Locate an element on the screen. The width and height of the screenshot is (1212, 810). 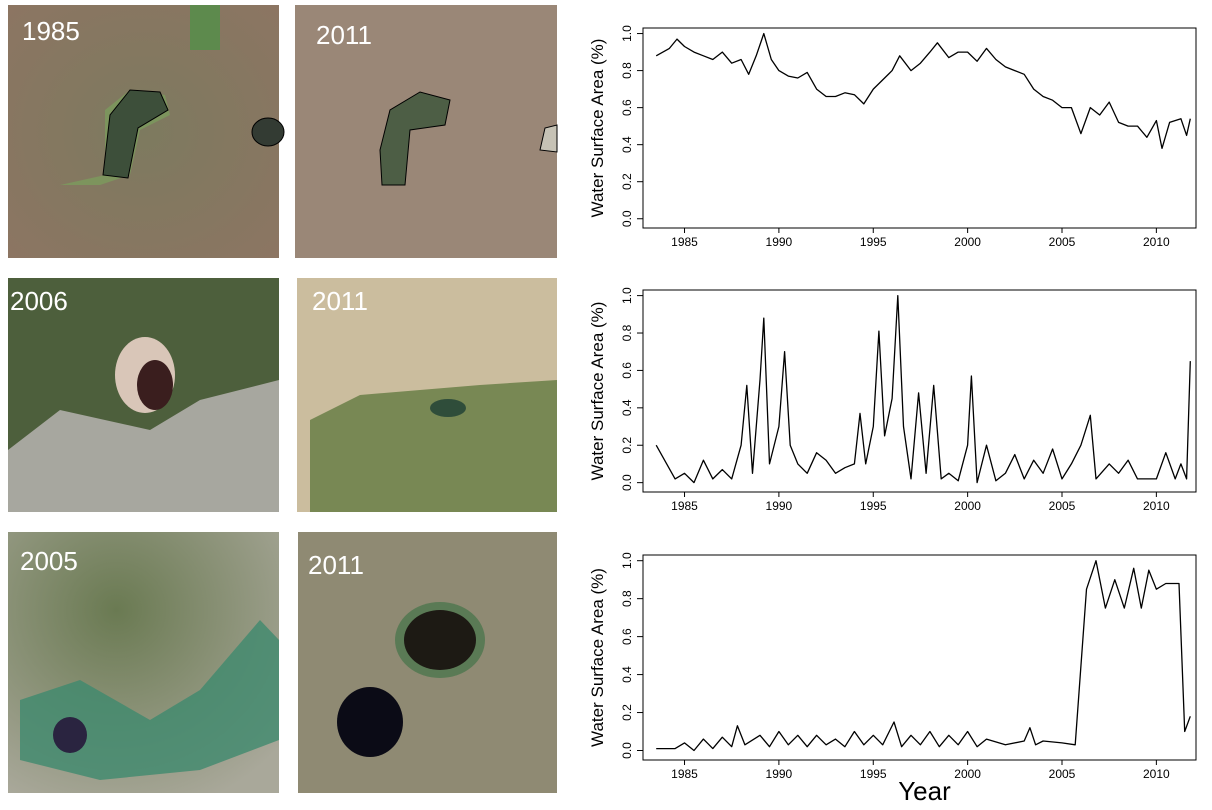
image-label: 2006 is located at coordinates (39, 301).